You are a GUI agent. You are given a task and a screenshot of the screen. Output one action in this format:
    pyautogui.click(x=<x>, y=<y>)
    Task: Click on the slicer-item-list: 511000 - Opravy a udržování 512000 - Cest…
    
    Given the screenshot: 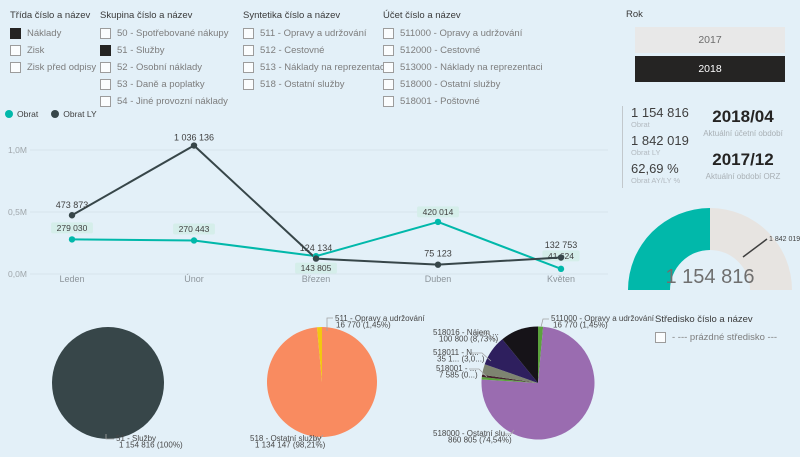 What is the action you would take?
    pyautogui.click(x=465, y=67)
    